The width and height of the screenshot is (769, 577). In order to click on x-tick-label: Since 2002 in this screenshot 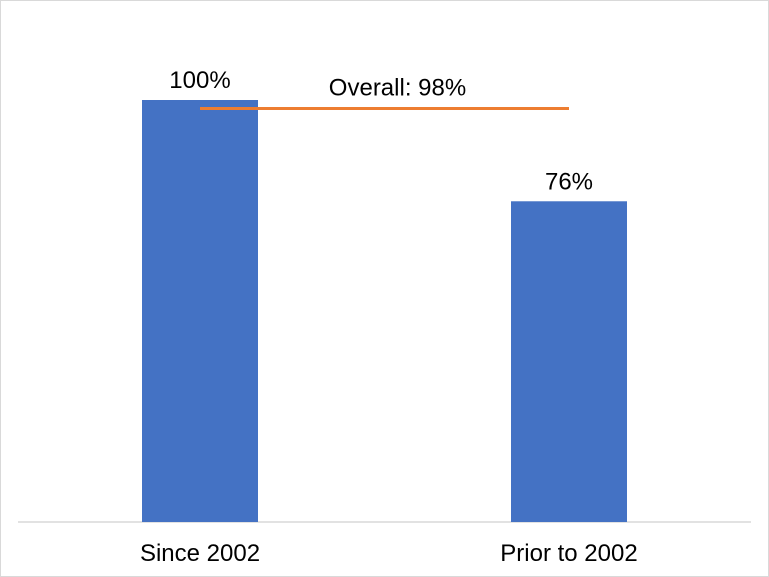, I will do `click(200, 553)`.